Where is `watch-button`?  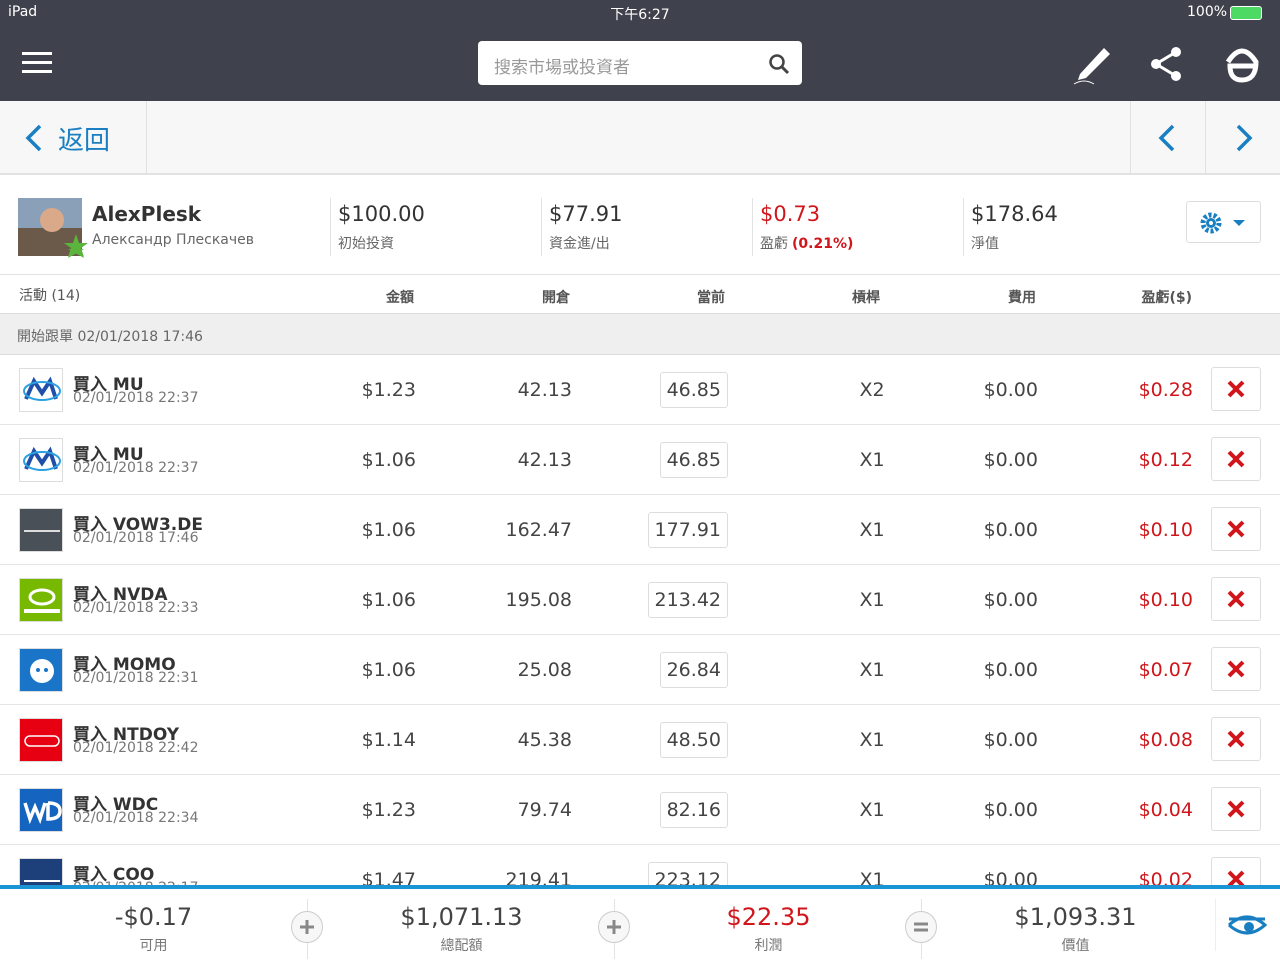 watch-button is located at coordinates (1245, 925).